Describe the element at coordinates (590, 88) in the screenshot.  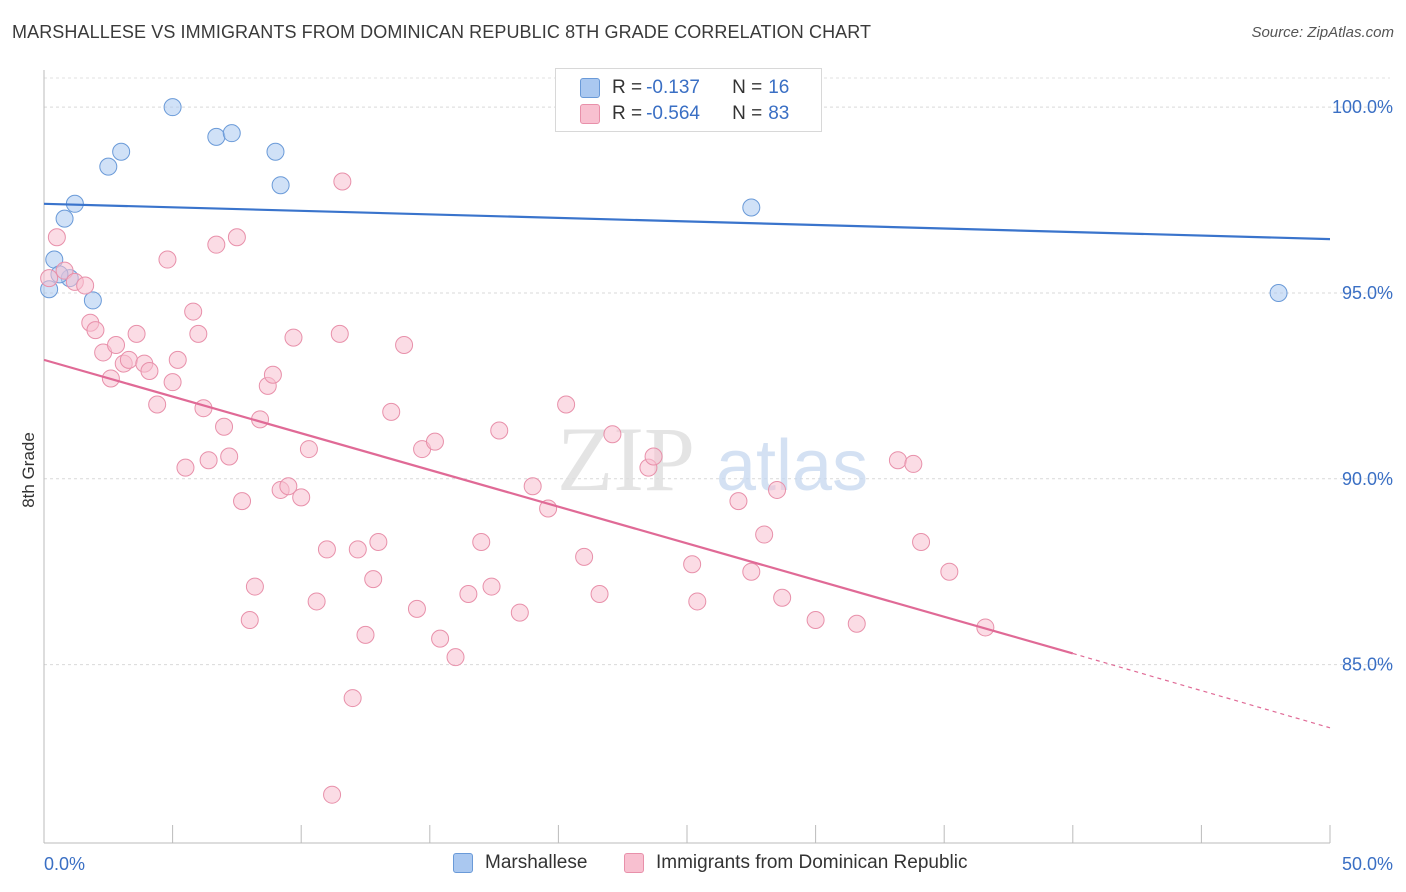
I see `legend-swatch-marshallese` at that location.